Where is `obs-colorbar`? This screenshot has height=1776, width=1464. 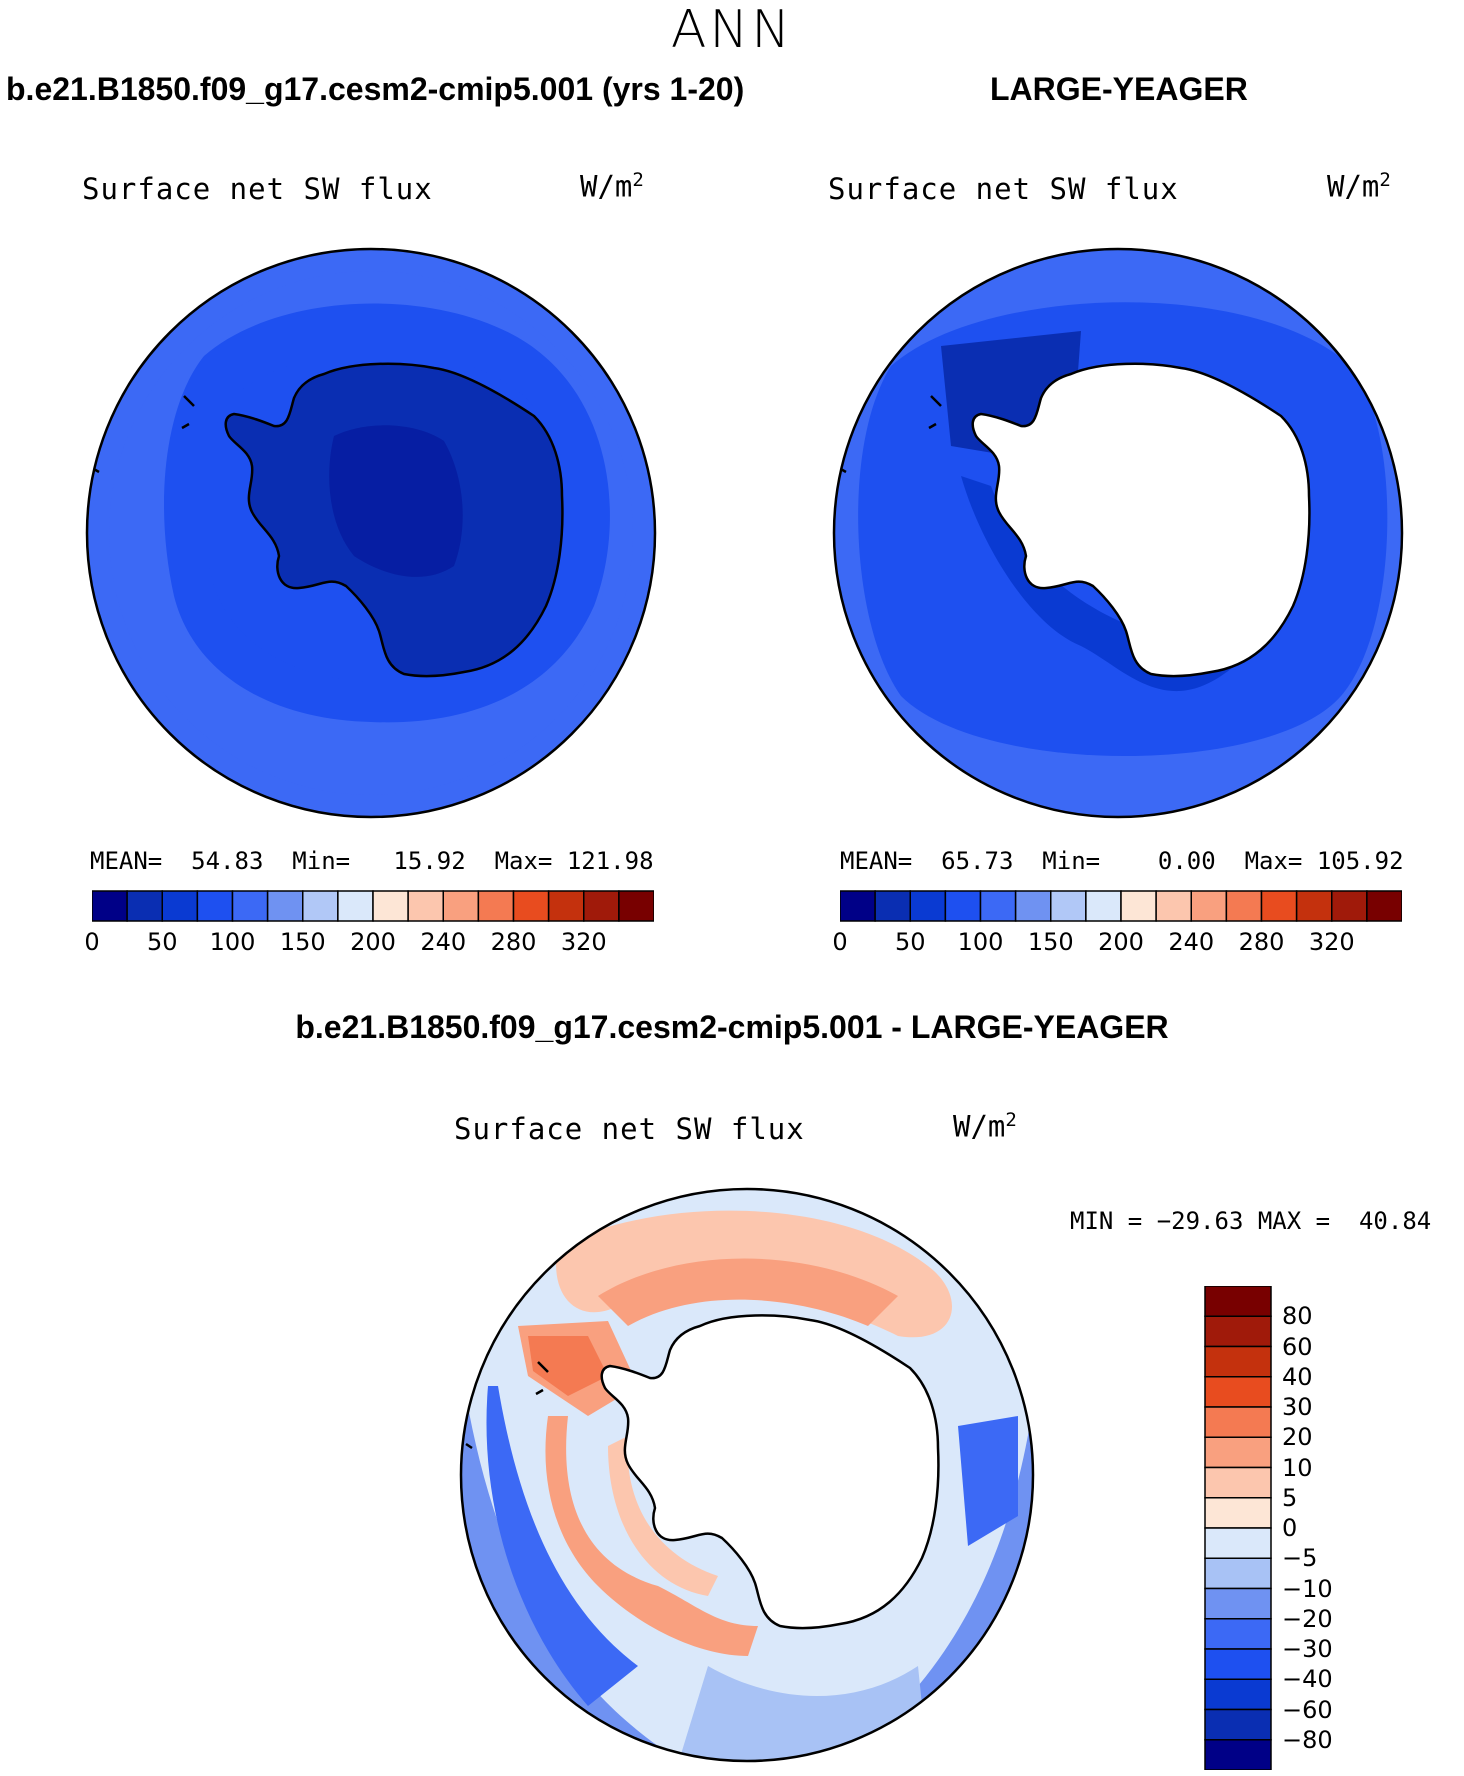 obs-colorbar is located at coordinates (1121, 906).